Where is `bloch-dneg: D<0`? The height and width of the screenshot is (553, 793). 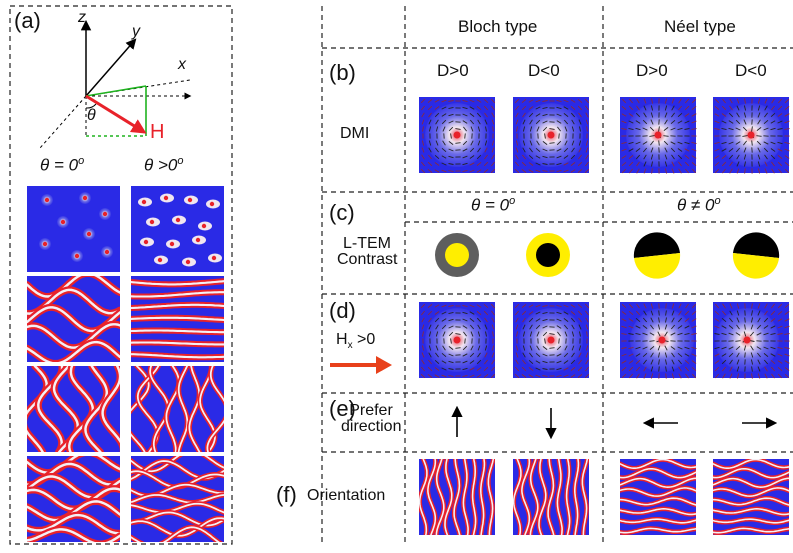 bloch-dneg: D<0 is located at coordinates (544, 70).